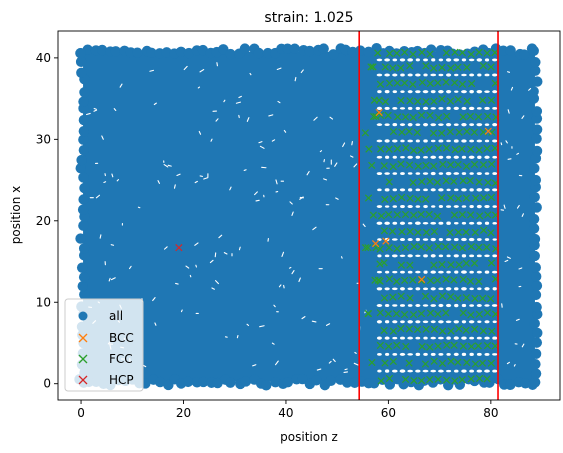 The width and height of the screenshot is (563, 453). I want to click on series-bcc, so click(431, 196).